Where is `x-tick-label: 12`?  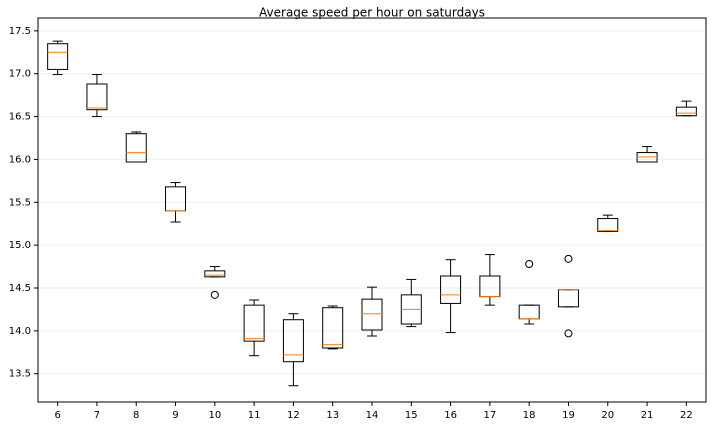 x-tick-label: 12 is located at coordinates (293, 415).